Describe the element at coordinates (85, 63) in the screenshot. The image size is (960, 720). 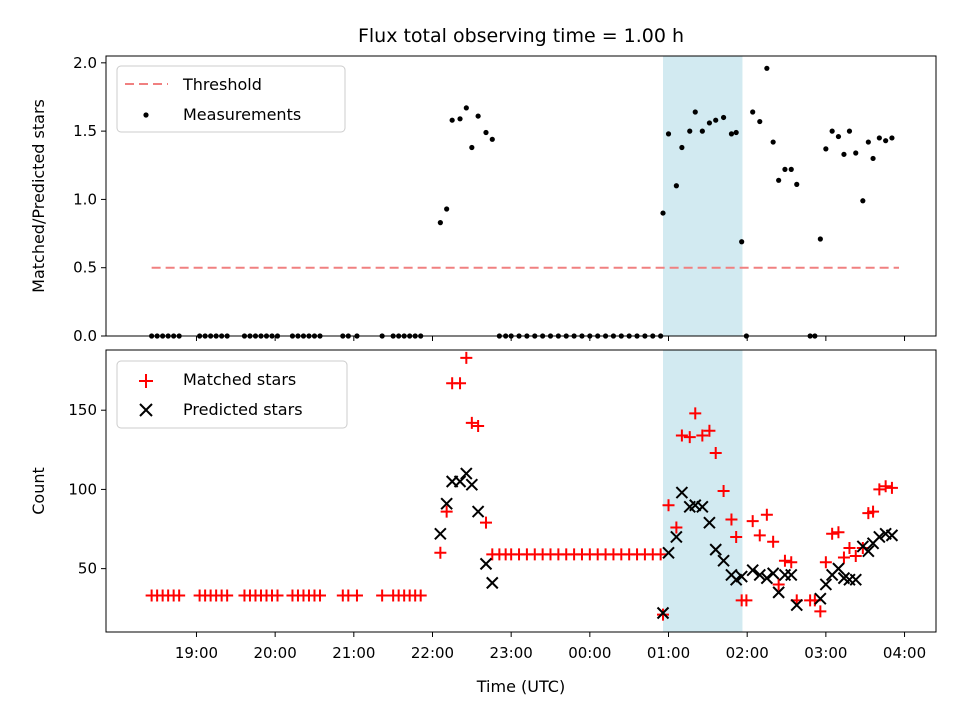
I see `y-tick-label: 2.0` at that location.